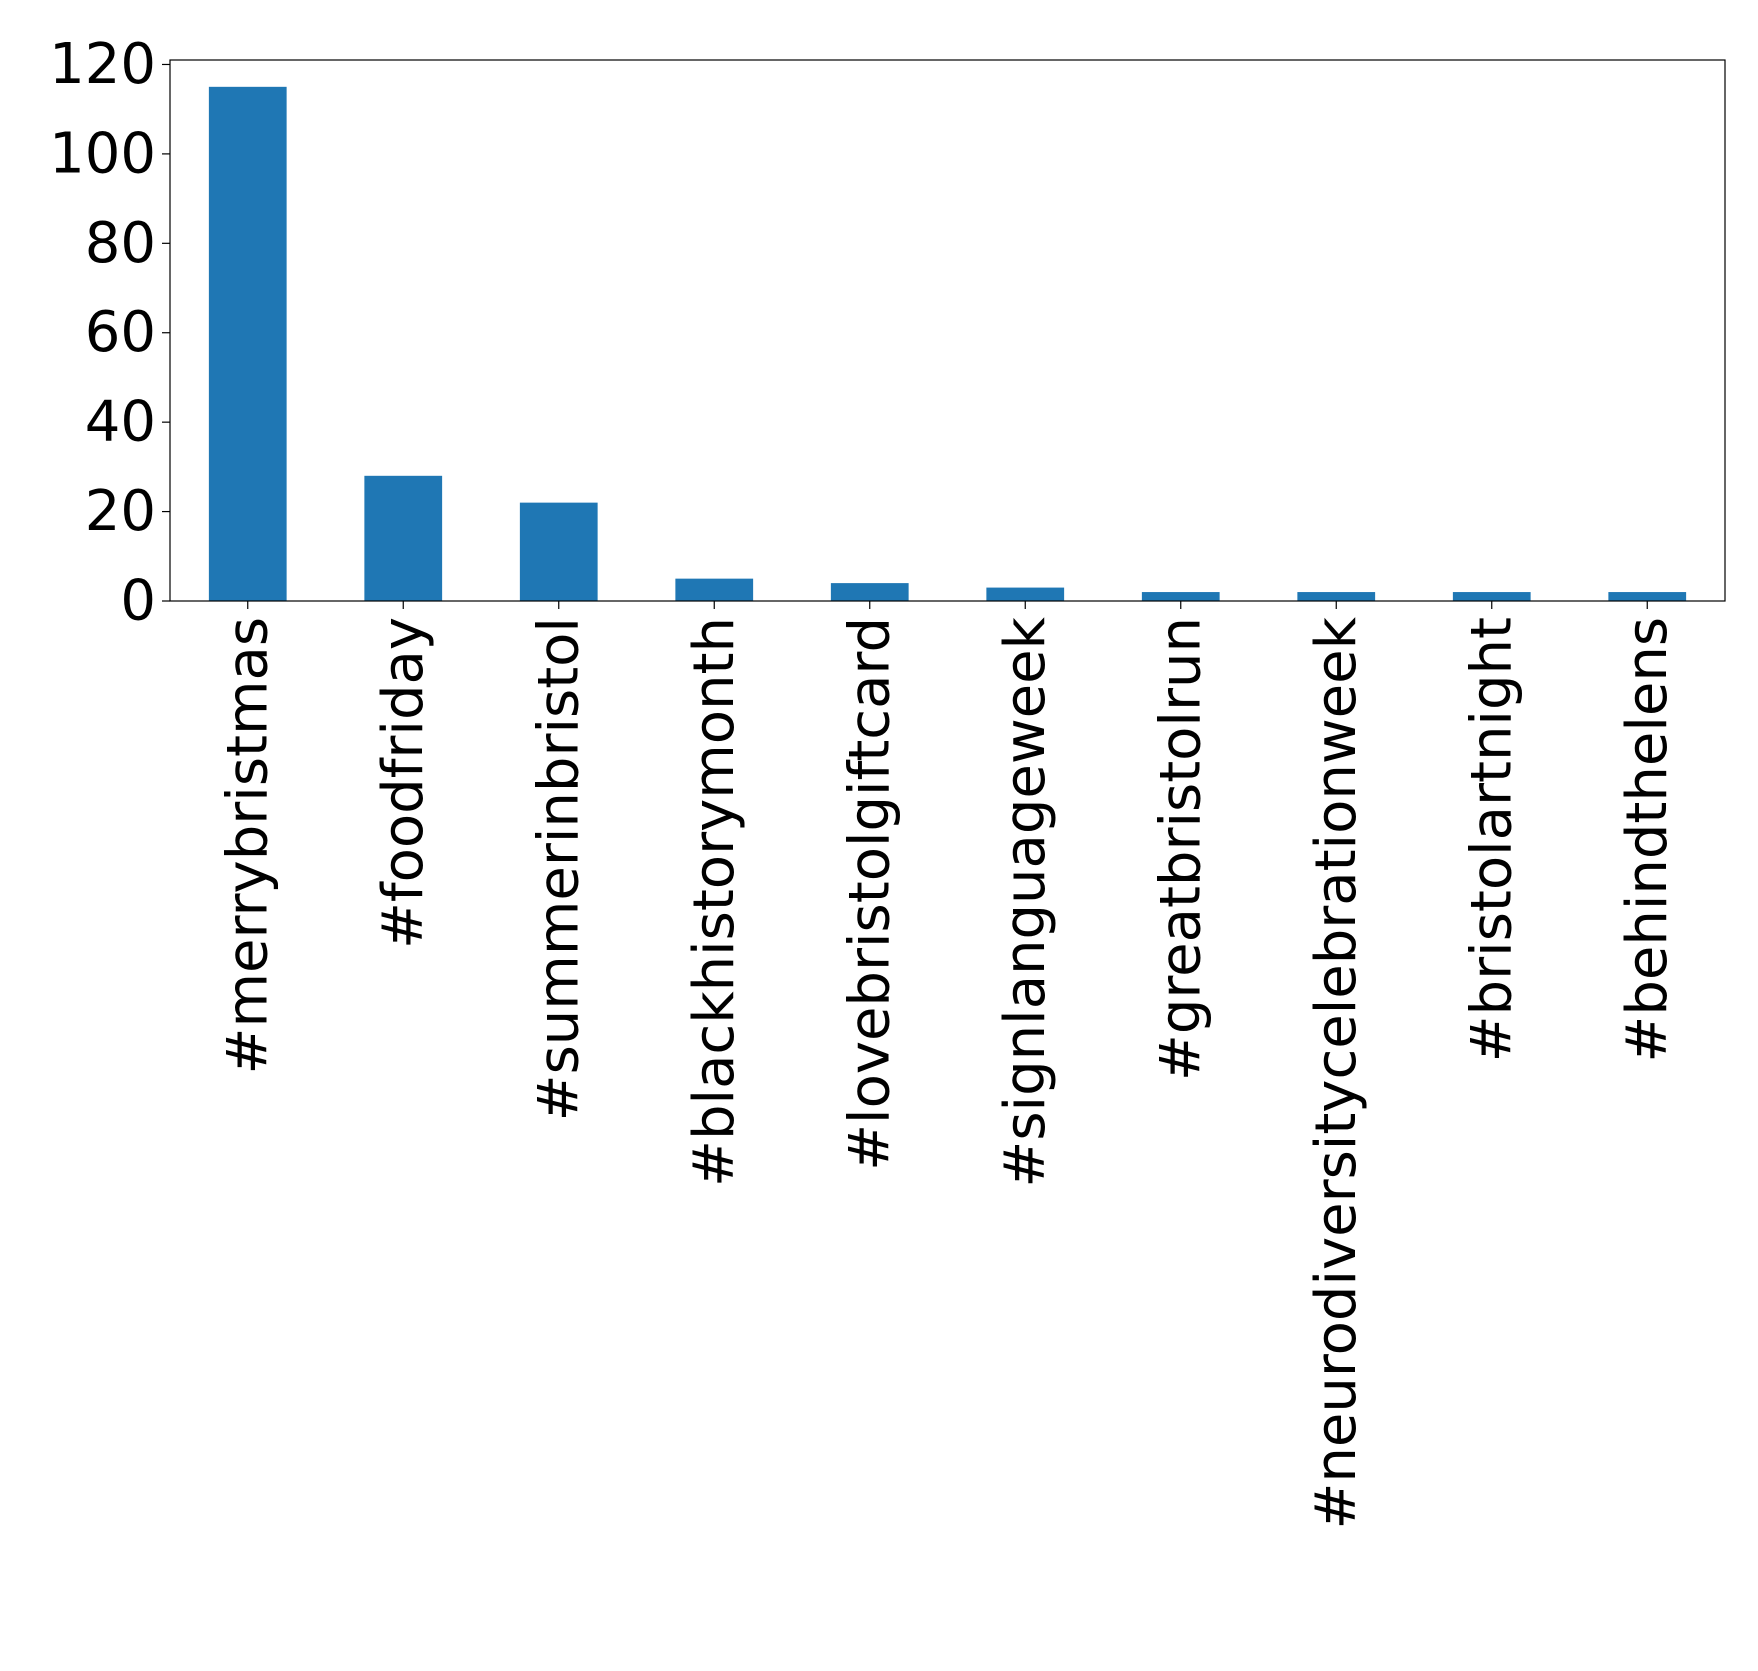  What do you see at coordinates (1491, 839) in the screenshot?
I see `x-tick-label: #bristolartnight` at bounding box center [1491, 839].